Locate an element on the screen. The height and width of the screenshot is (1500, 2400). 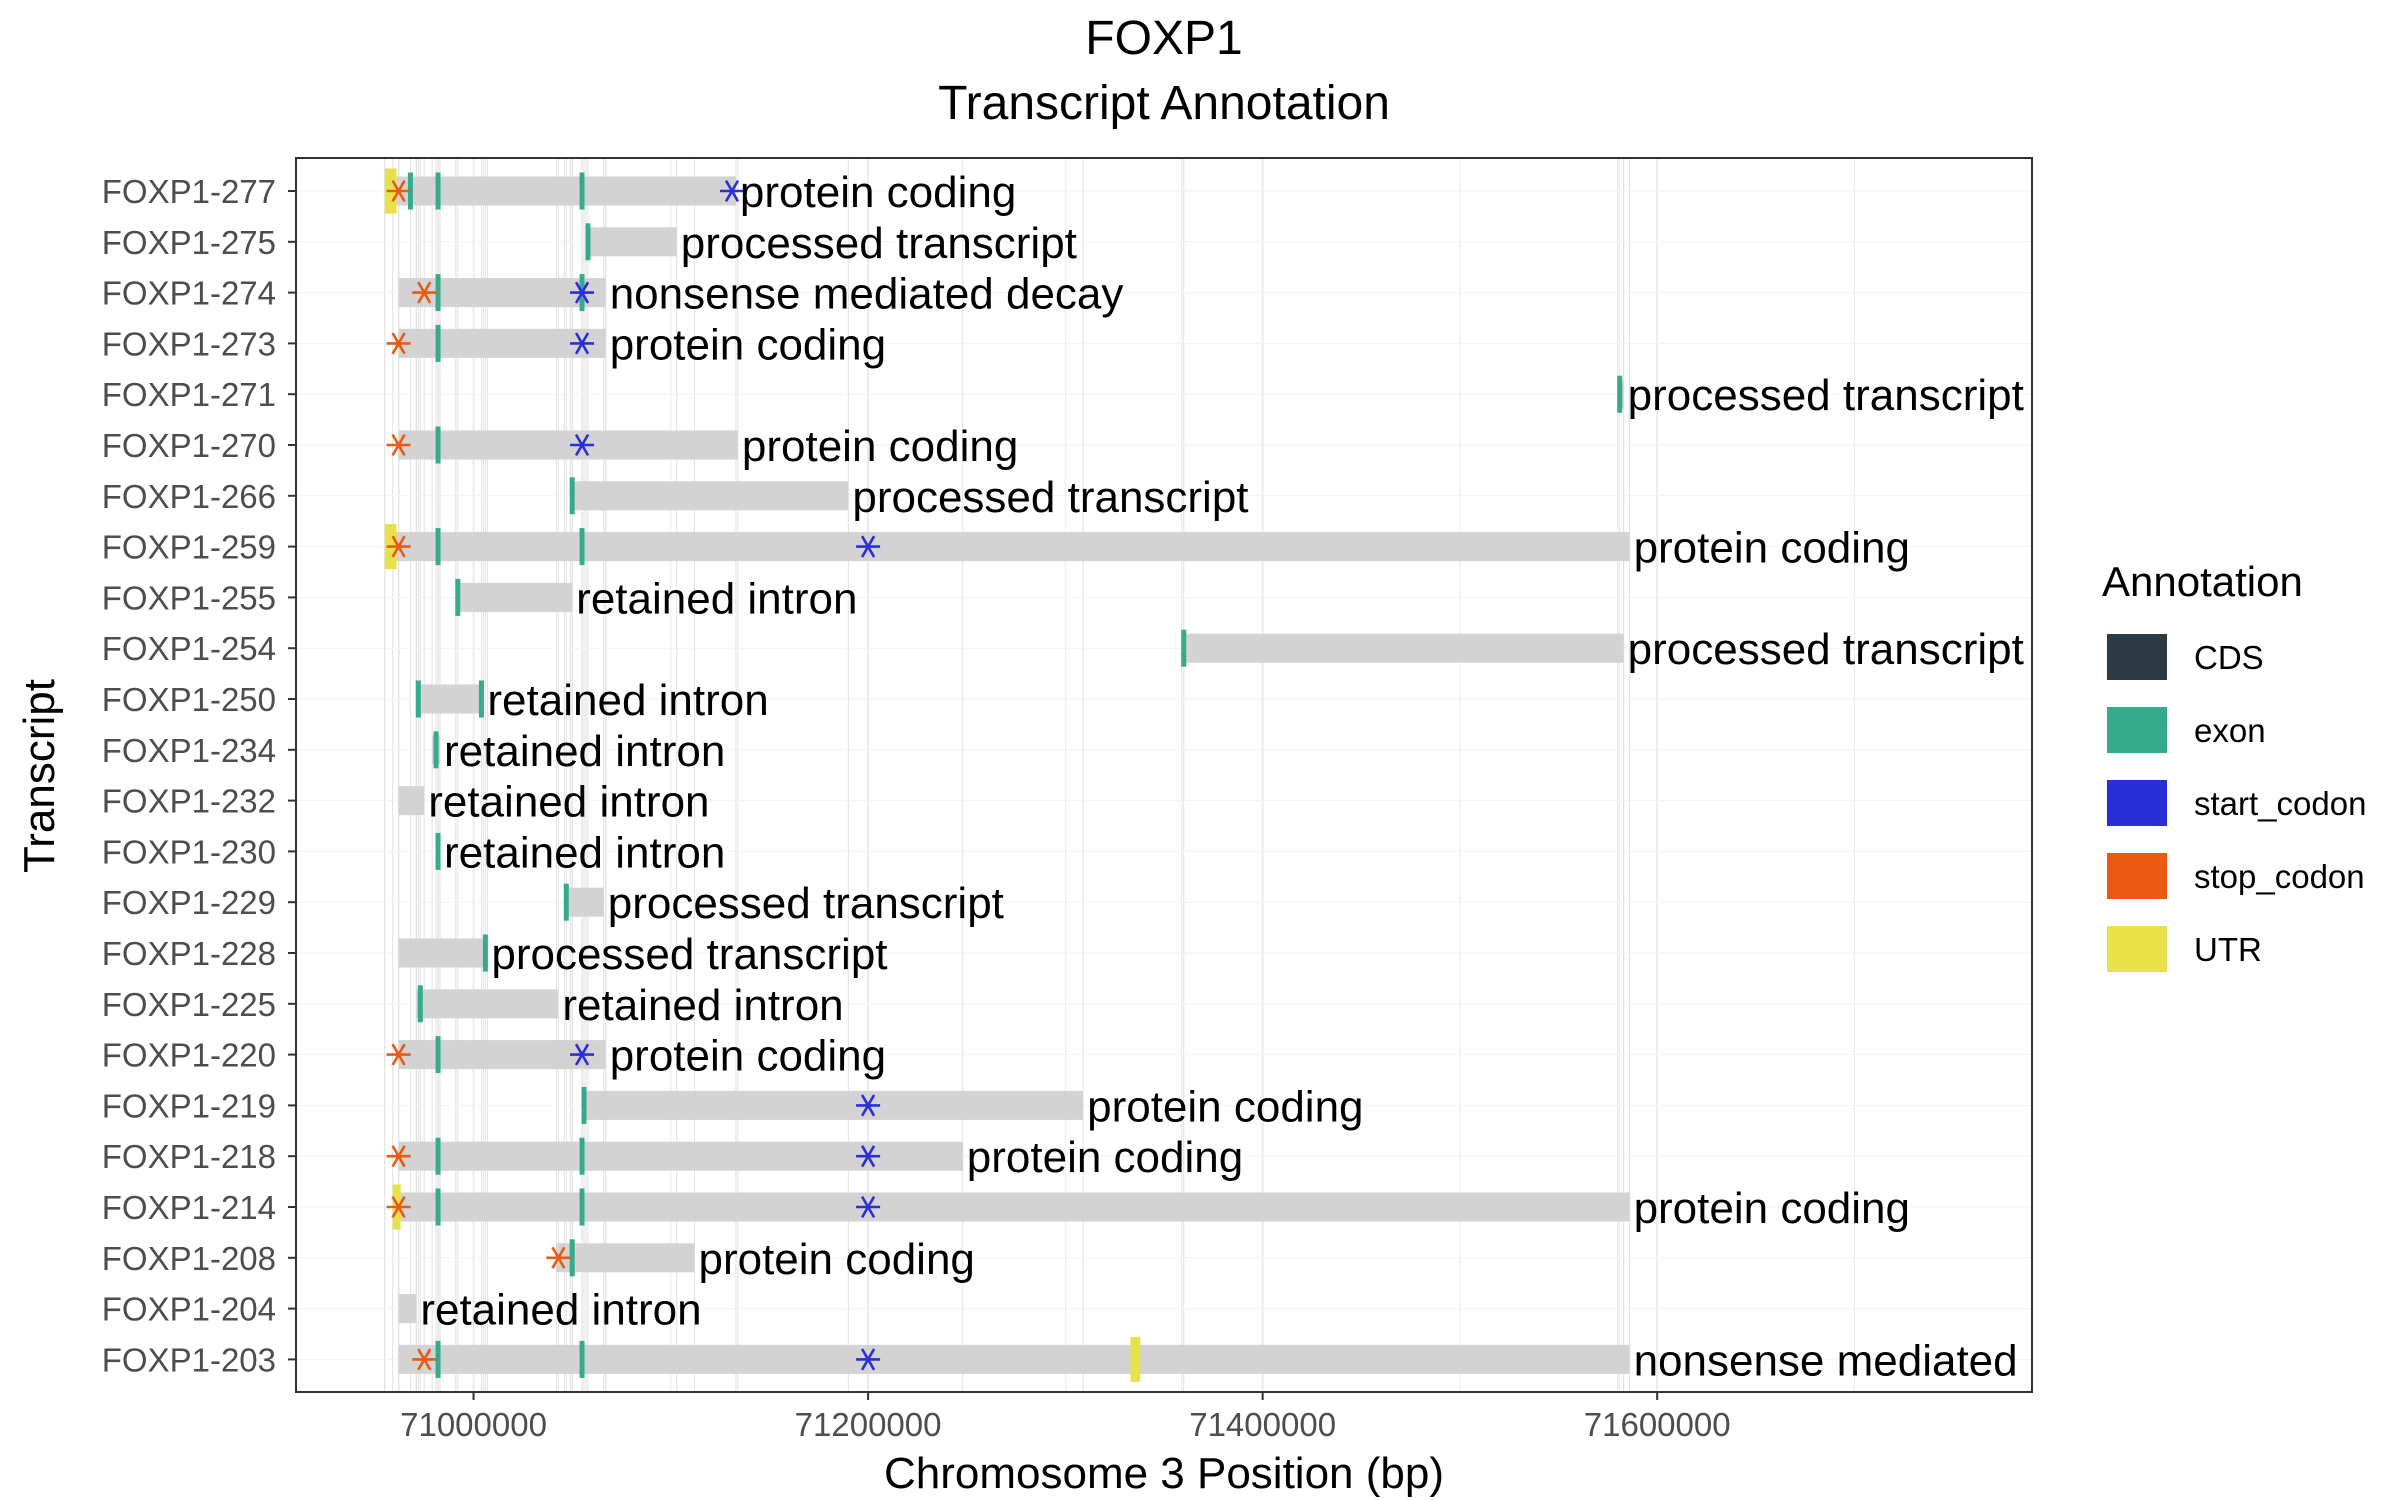
legend-label: exon is located at coordinates (2230, 730).